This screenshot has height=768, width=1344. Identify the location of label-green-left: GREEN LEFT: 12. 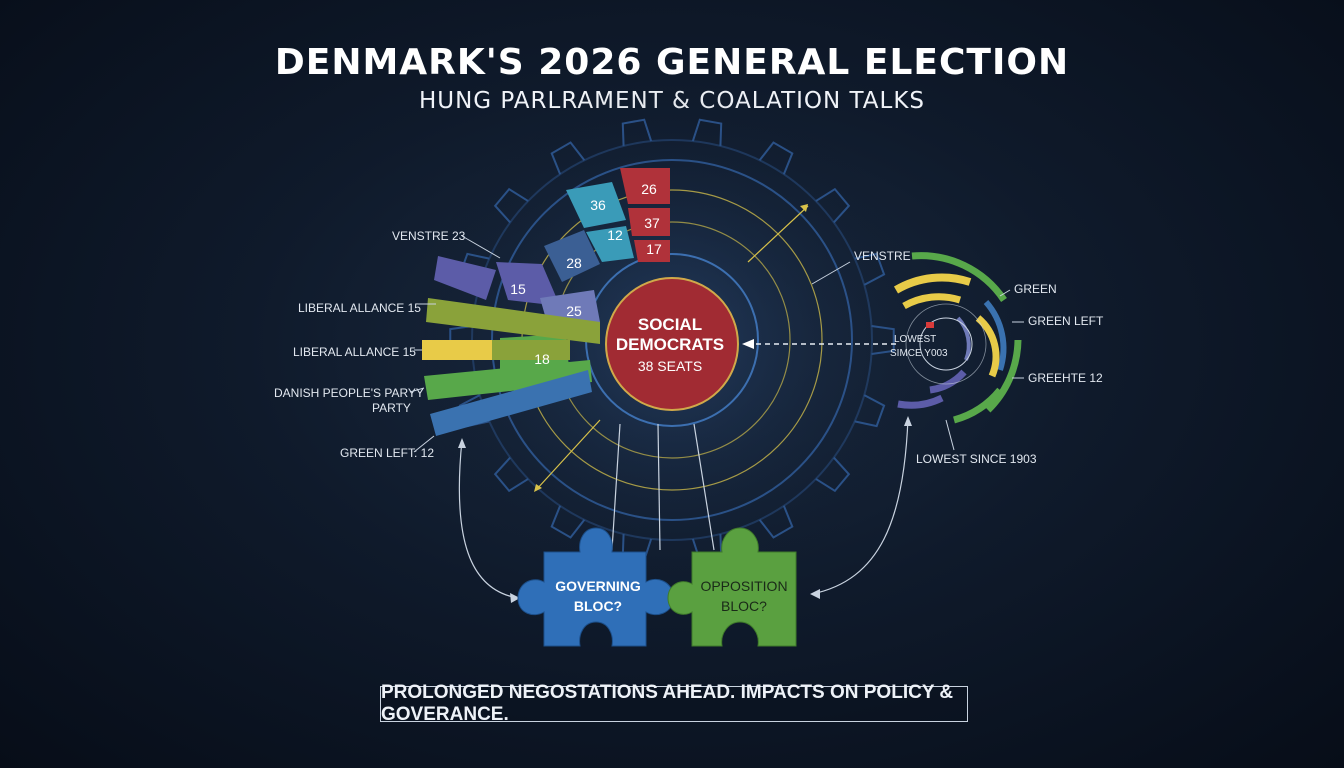
(387, 453).